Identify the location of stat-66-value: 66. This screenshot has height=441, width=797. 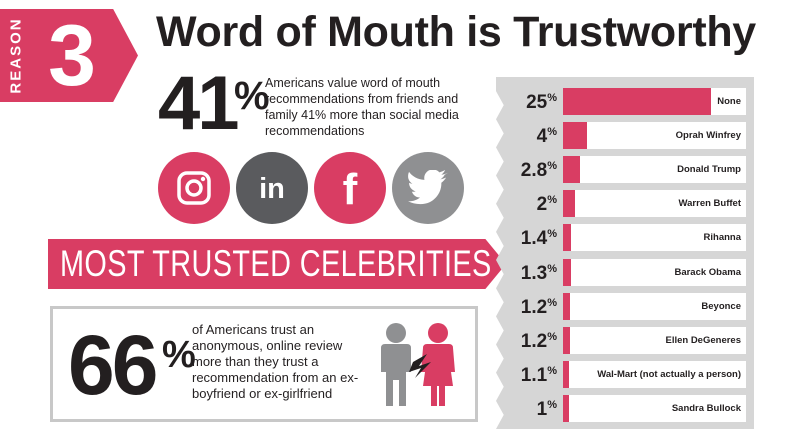
(113, 365).